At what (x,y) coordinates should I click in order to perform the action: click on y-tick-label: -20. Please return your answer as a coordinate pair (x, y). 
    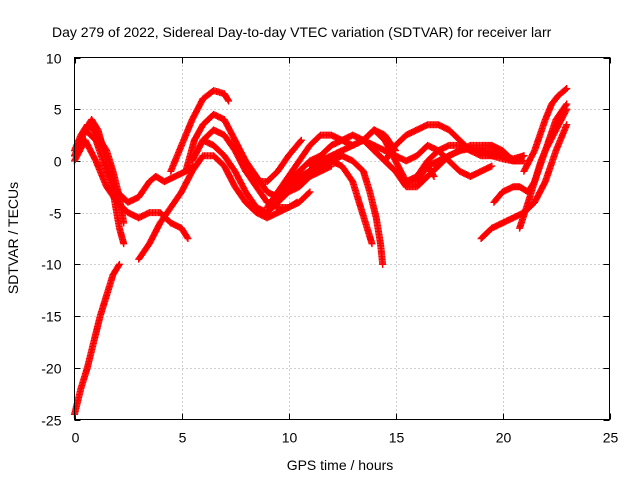
    Looking at the image, I should click on (51, 369).